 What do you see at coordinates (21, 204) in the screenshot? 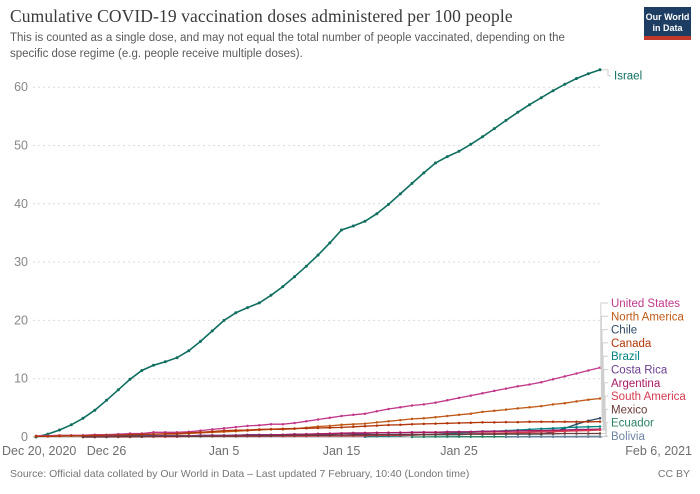
I see `y-tick-label-40: 40` at bounding box center [21, 204].